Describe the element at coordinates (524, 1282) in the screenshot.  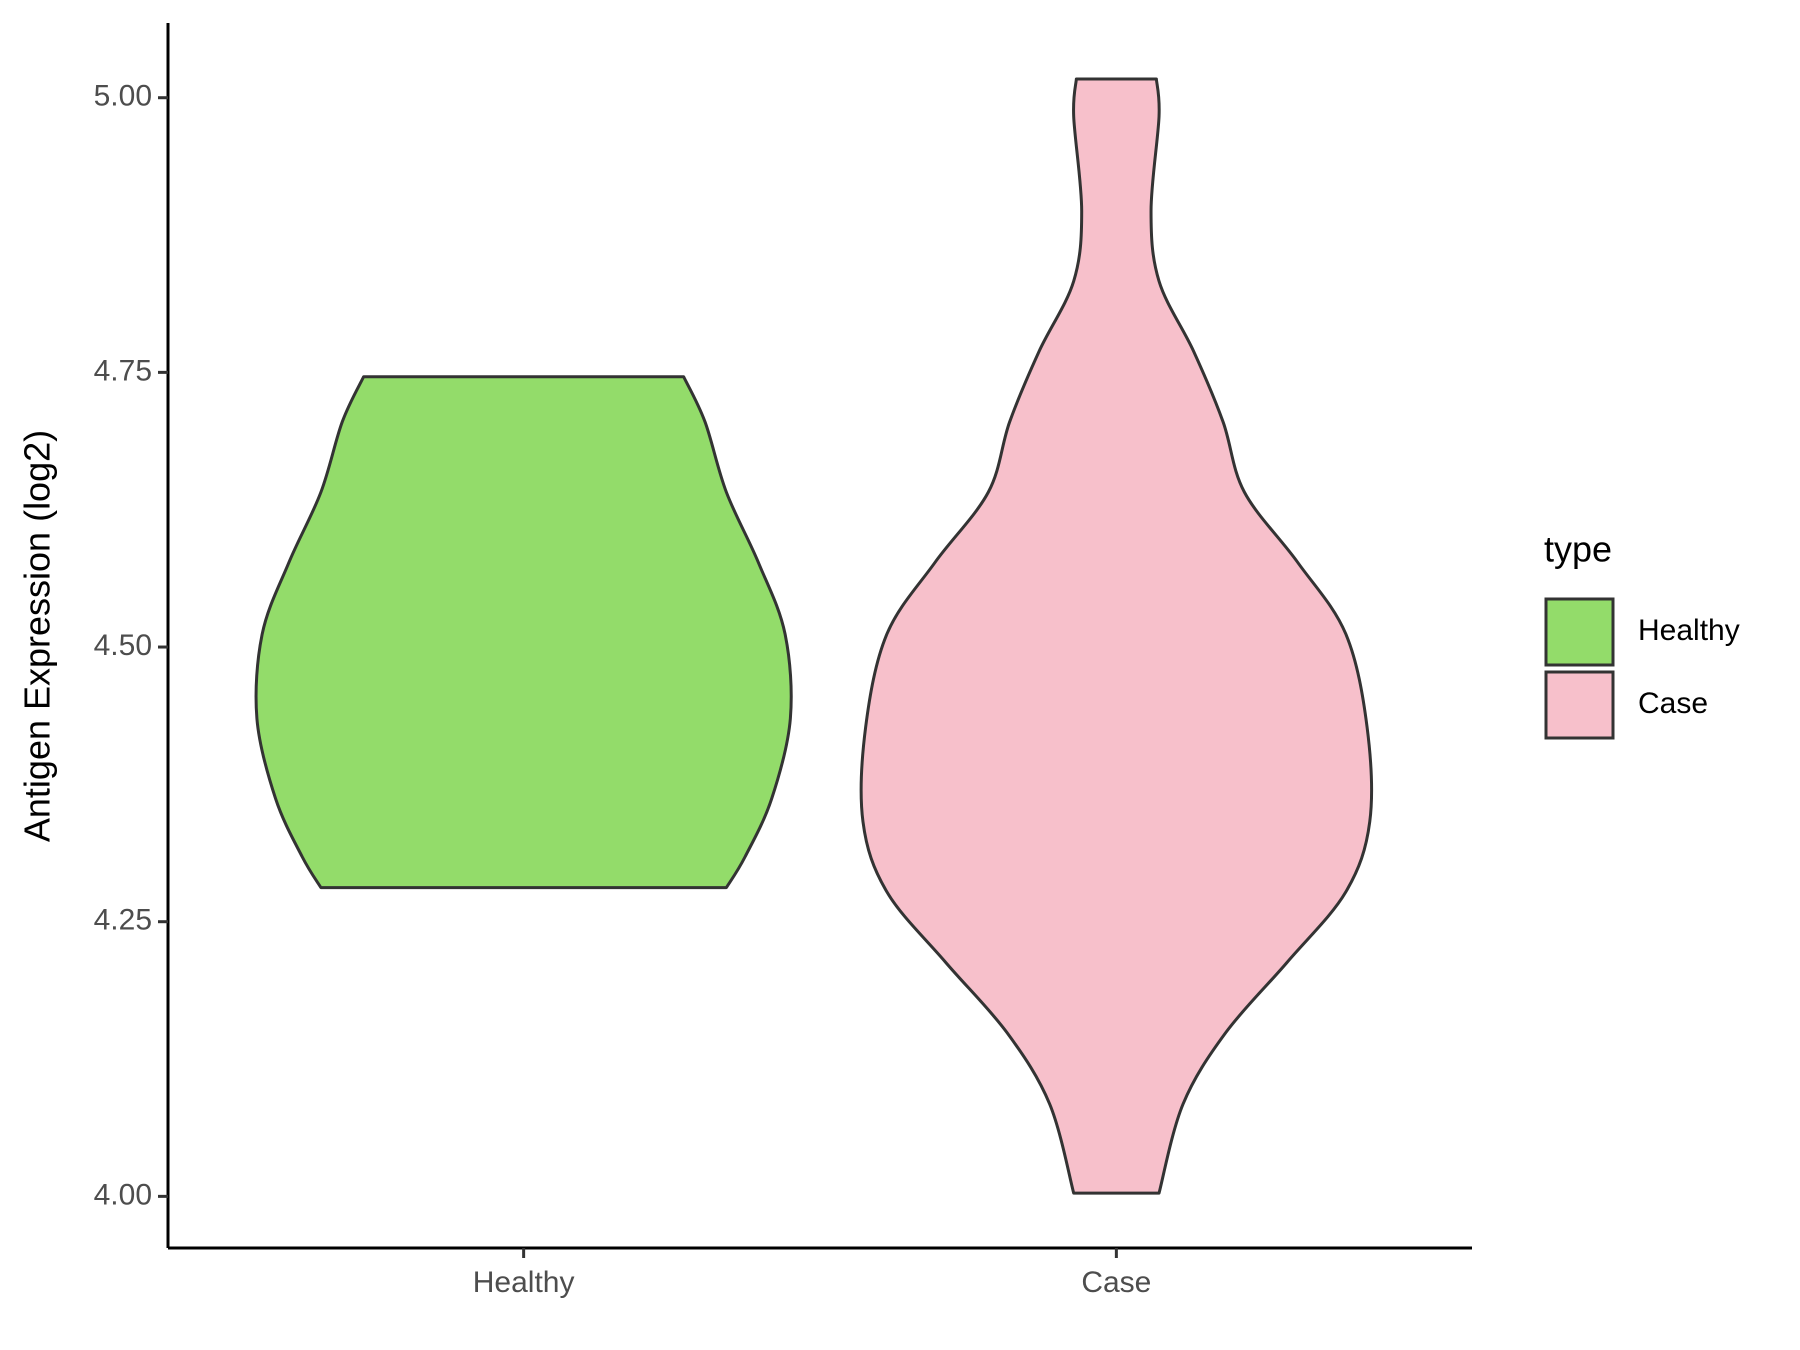
I see `x-tick-label: Healthy` at that location.